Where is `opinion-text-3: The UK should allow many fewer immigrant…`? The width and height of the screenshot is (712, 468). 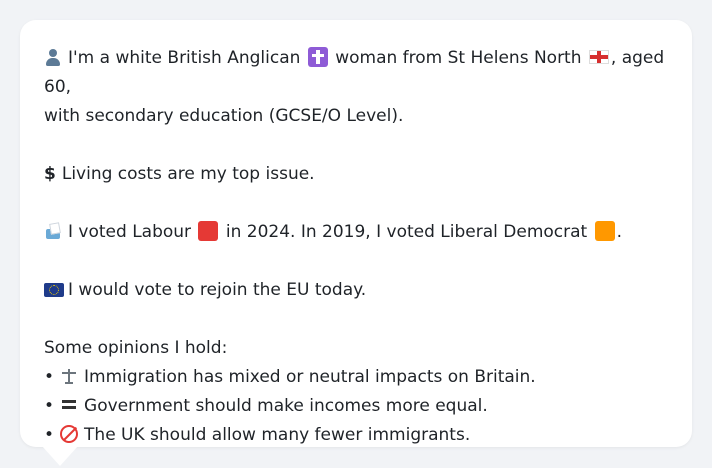 opinion-text-3: The UK should allow many fewer immigrant… is located at coordinates (277, 435).